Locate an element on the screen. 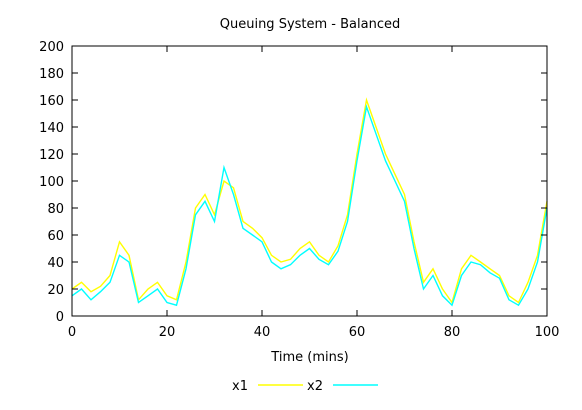 The width and height of the screenshot is (582, 410). legend-label-x2: x2 is located at coordinates (315, 386).